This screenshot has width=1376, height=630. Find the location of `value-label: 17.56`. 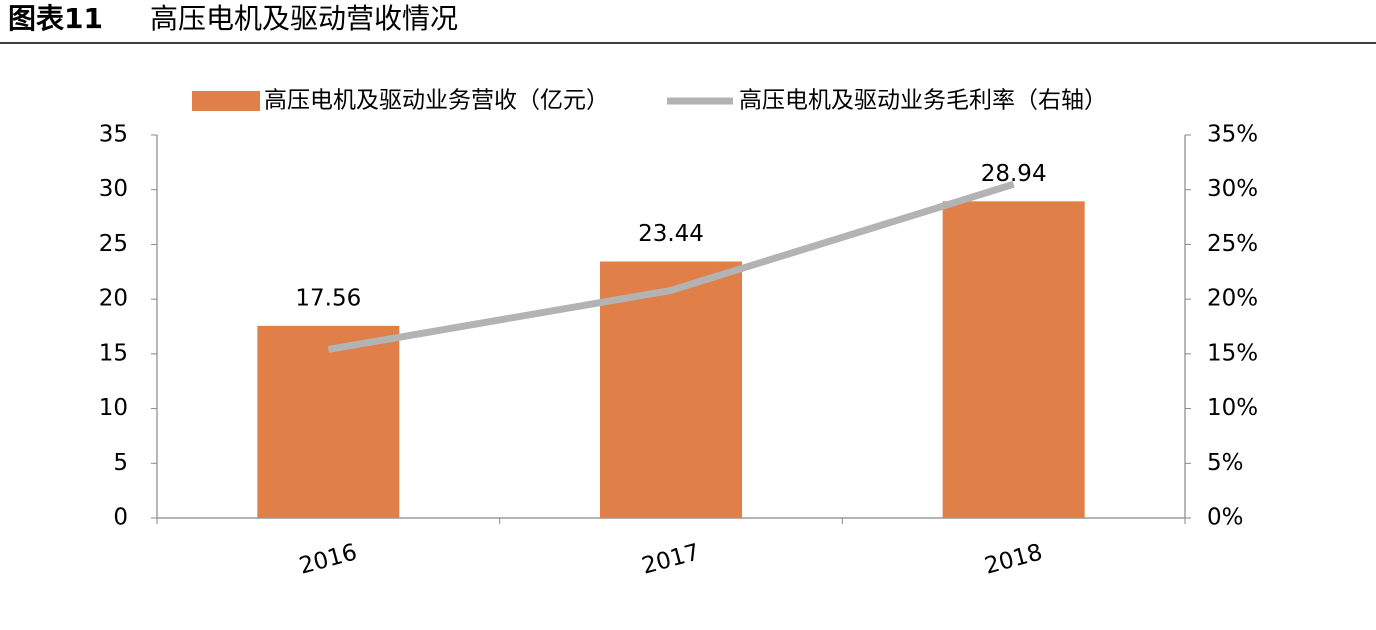

value-label: 17.56 is located at coordinates (328, 298).